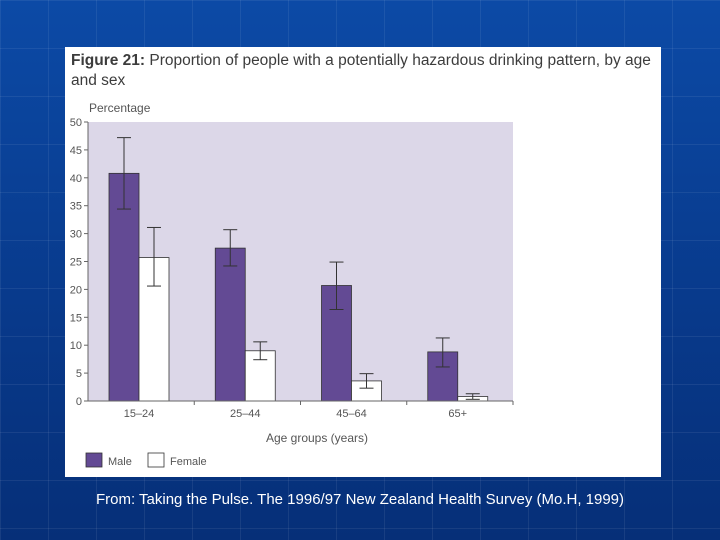 This screenshot has height=540, width=720. I want to click on y-tick-label-5: 5, so click(79, 374).